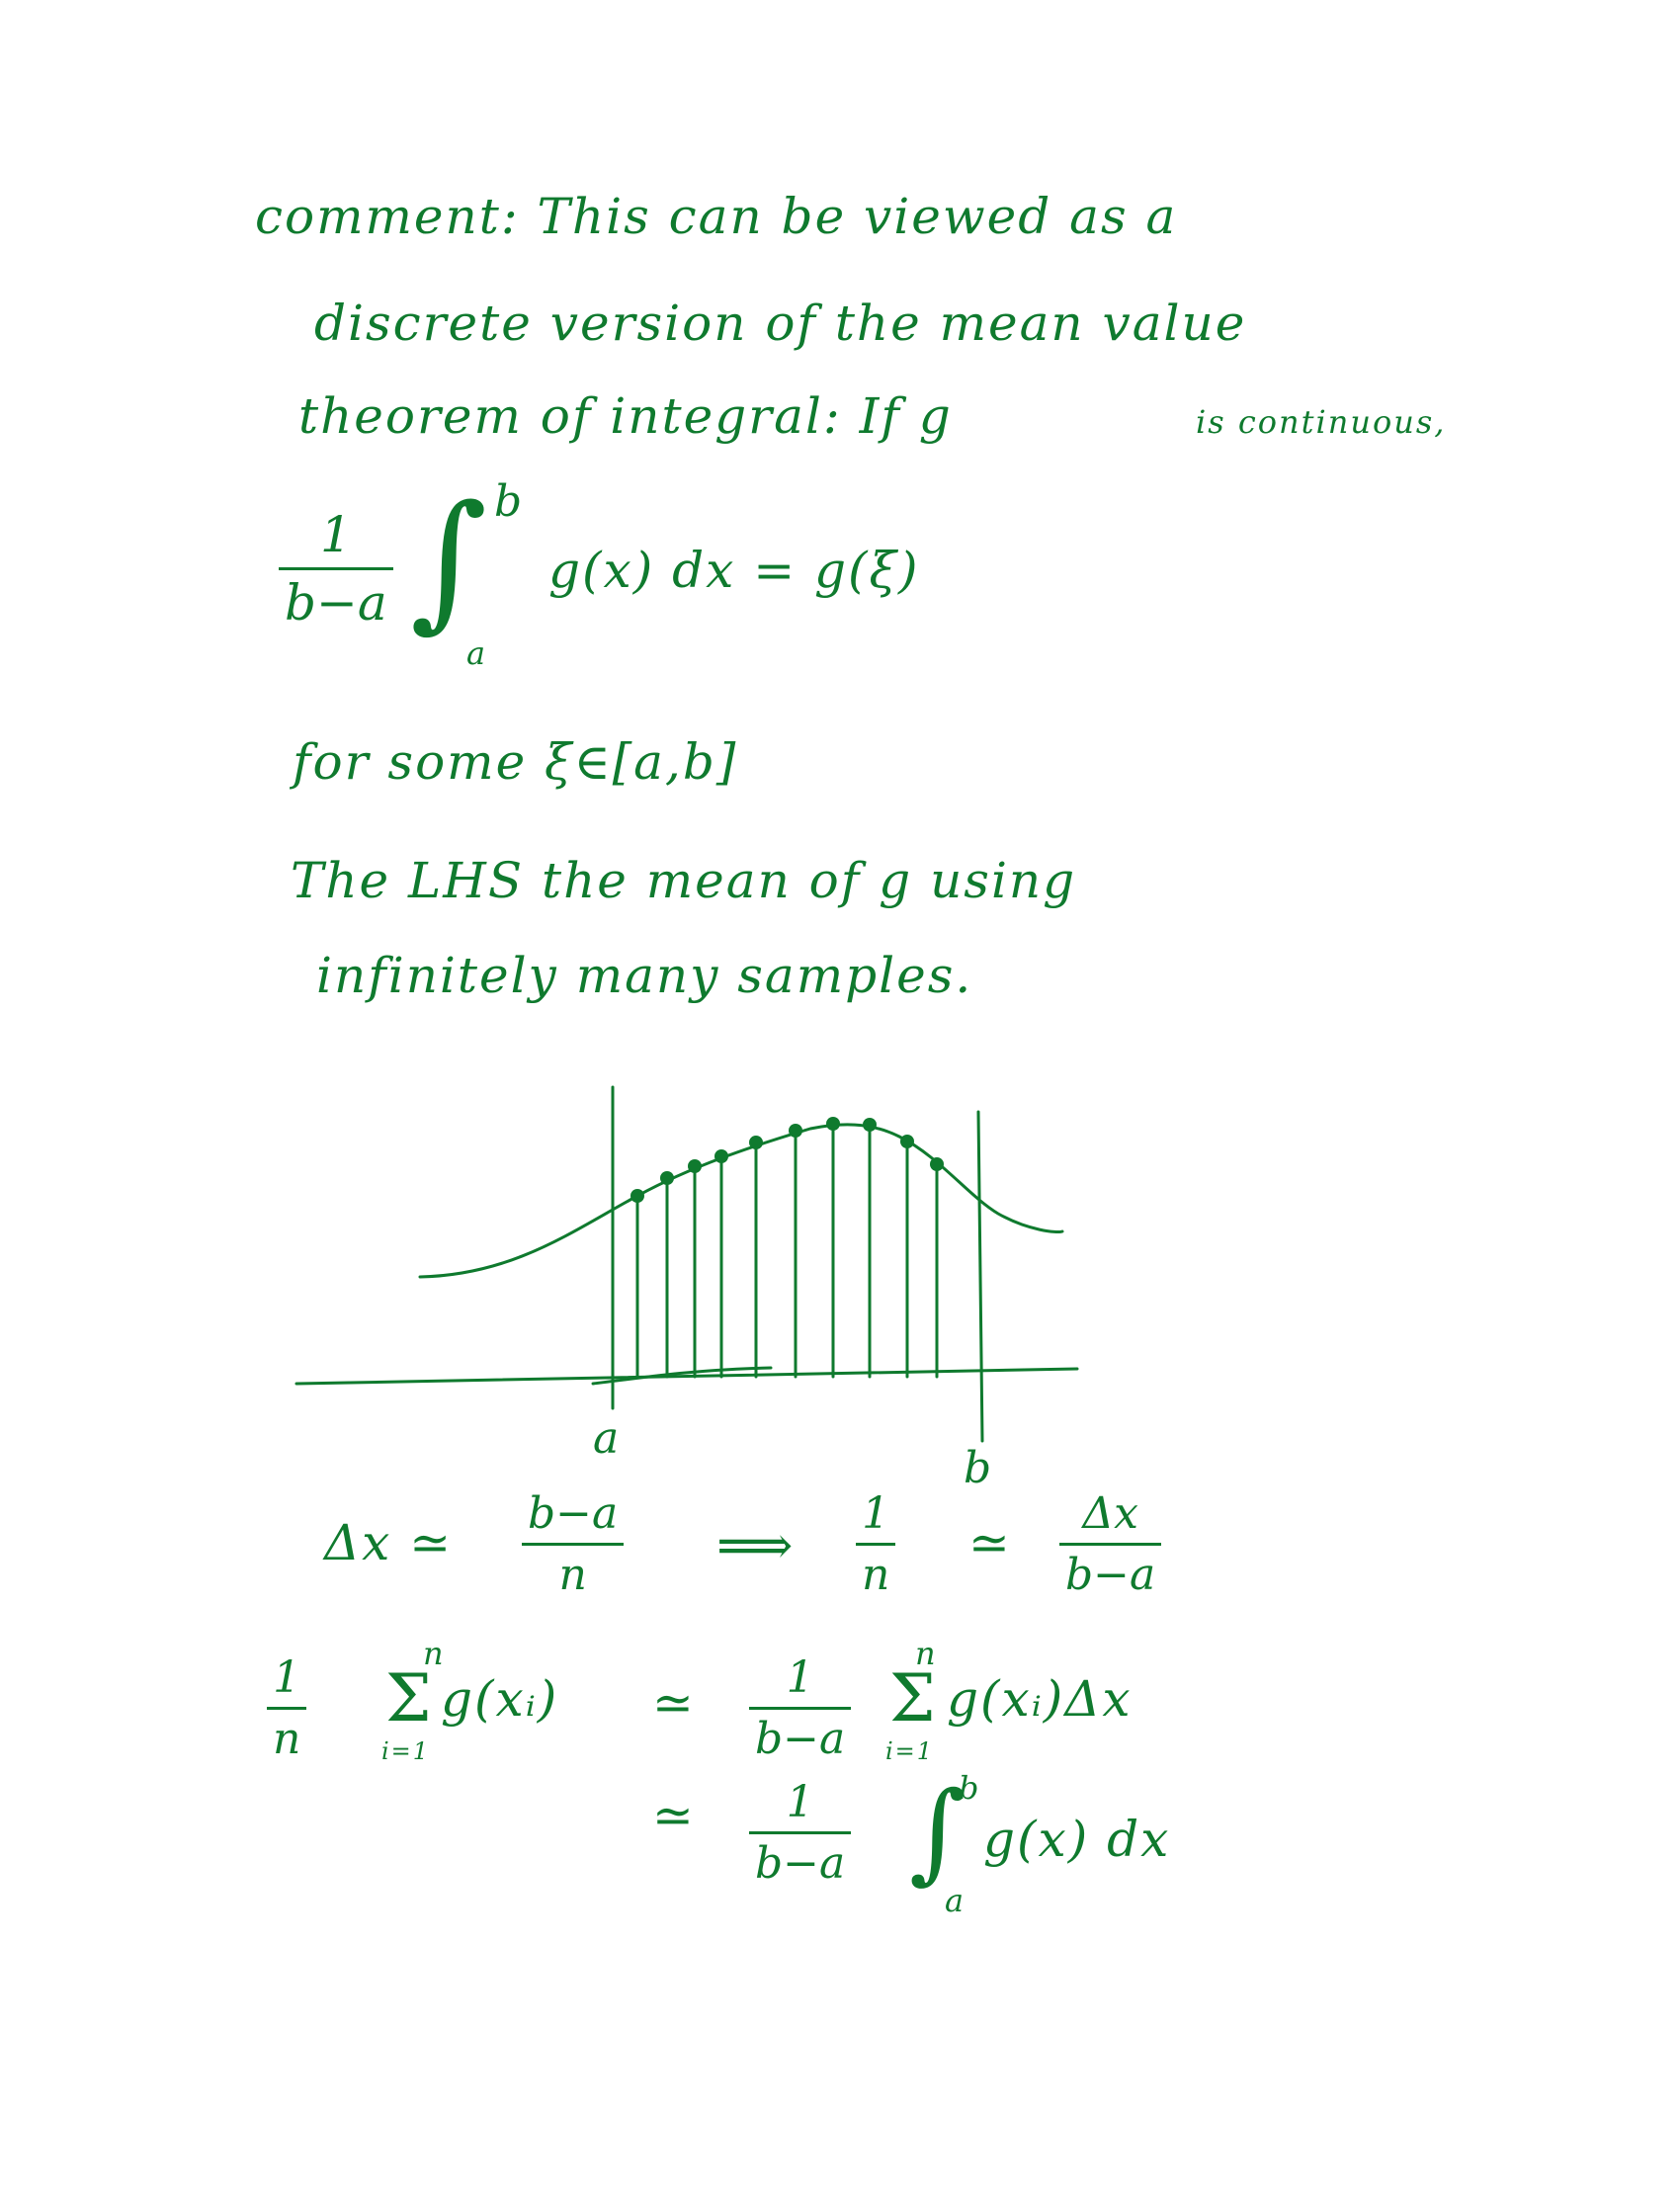 The image size is (1680, 2198). Describe the element at coordinates (673, 1815) in the screenshot. I see `row3-approx-symbol: ≃` at that location.